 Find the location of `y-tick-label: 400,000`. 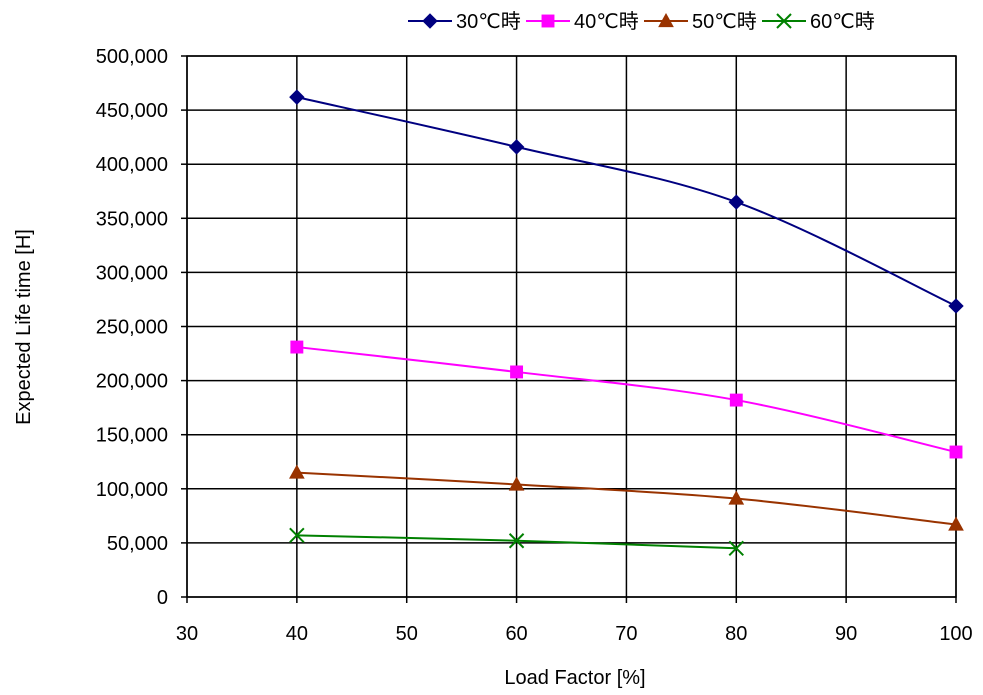

y-tick-label: 400,000 is located at coordinates (132, 165).